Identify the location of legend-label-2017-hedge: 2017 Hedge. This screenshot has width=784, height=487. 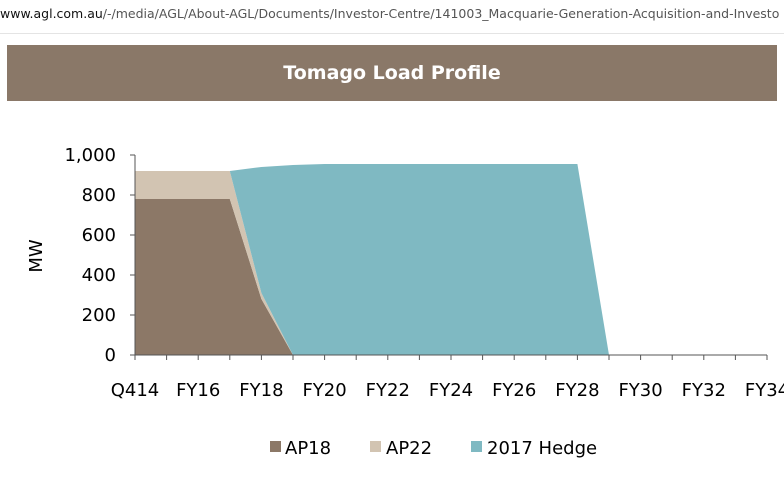
(542, 448).